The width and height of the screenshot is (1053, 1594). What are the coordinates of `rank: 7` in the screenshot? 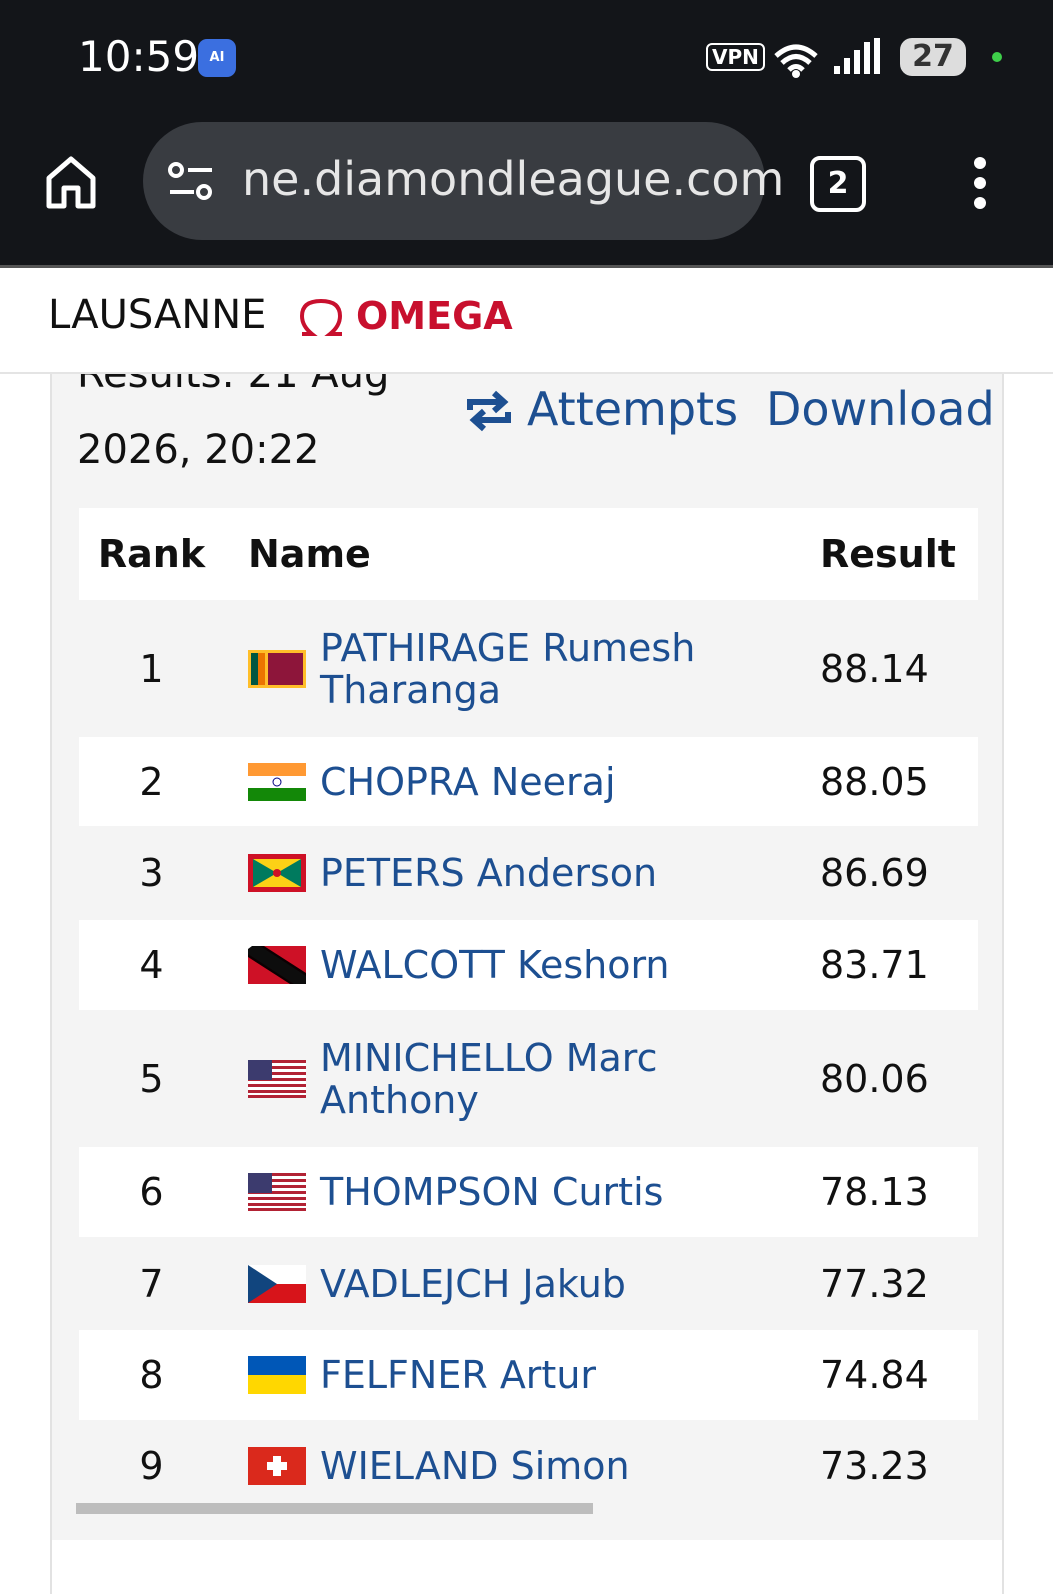 It's located at (151, 1283).